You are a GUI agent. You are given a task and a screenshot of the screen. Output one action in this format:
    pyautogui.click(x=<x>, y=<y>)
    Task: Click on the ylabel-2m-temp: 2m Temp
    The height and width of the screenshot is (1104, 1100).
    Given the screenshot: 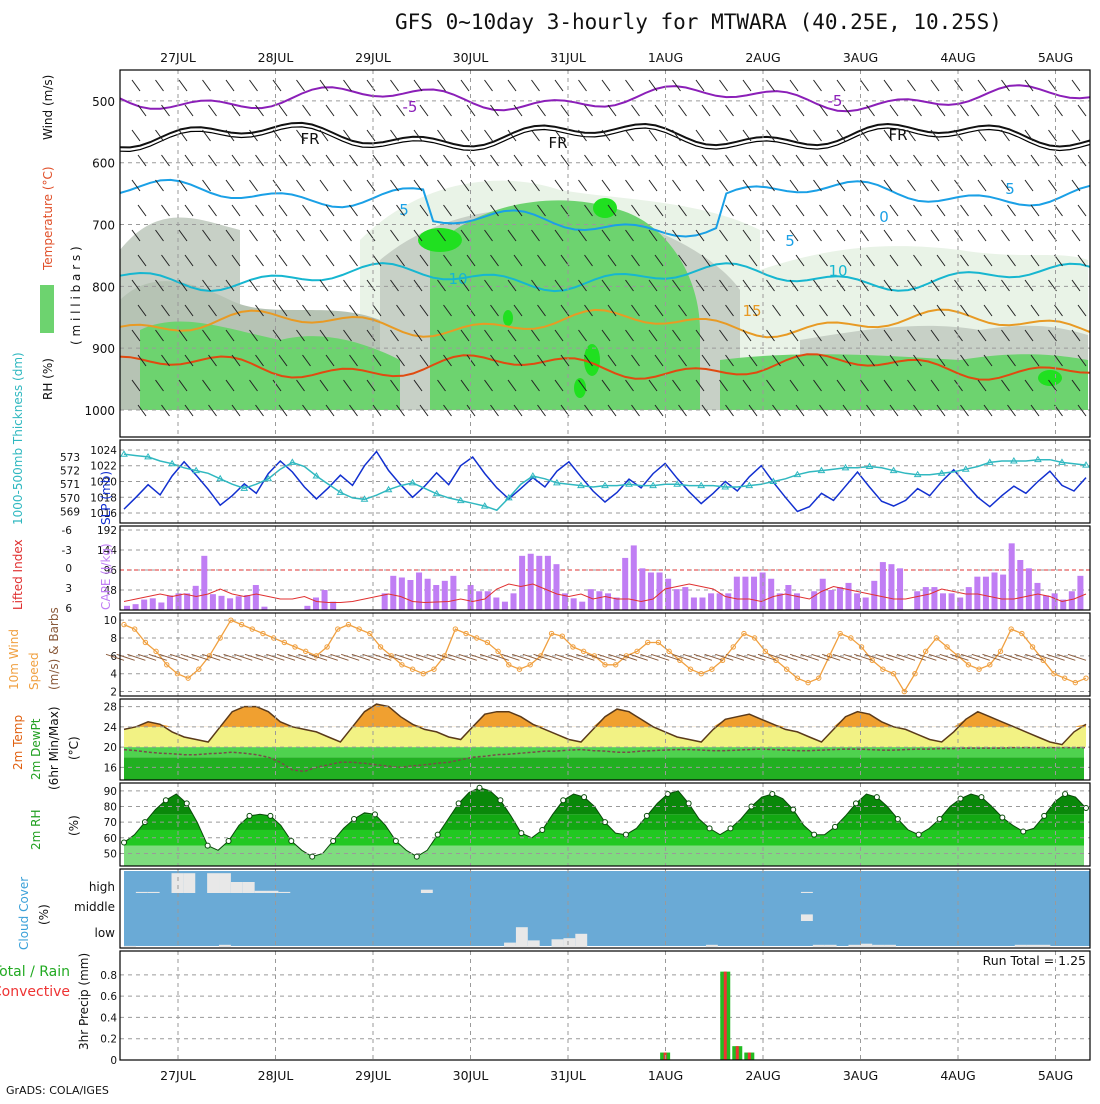 What is the action you would take?
    pyautogui.click(x=18, y=742)
    